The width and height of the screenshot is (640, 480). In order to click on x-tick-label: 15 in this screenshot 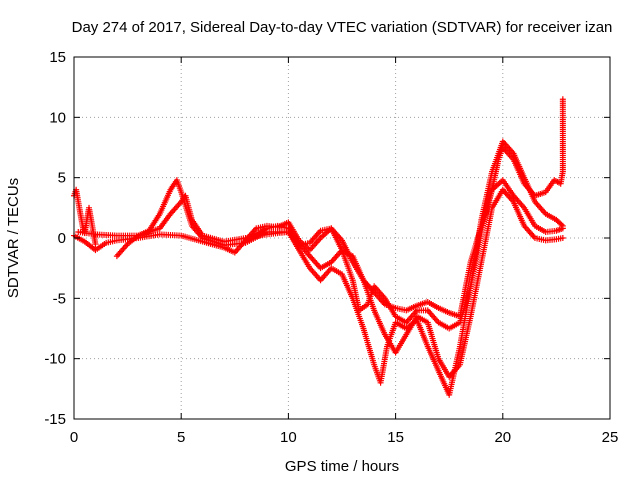, I will do `click(395, 437)`.